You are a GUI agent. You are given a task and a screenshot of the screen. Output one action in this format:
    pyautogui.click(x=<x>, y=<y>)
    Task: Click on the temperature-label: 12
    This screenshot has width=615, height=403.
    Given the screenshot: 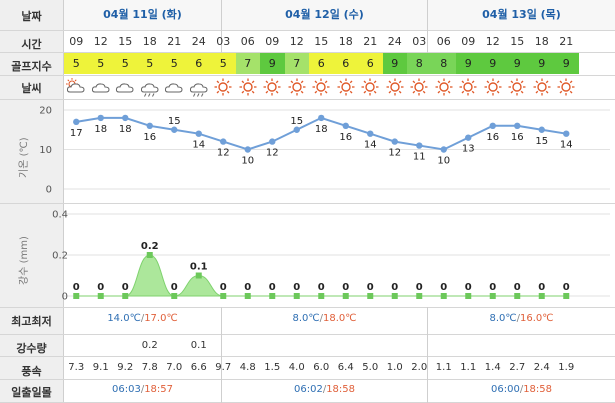 What is the action you would take?
    pyautogui.click(x=272, y=153)
    